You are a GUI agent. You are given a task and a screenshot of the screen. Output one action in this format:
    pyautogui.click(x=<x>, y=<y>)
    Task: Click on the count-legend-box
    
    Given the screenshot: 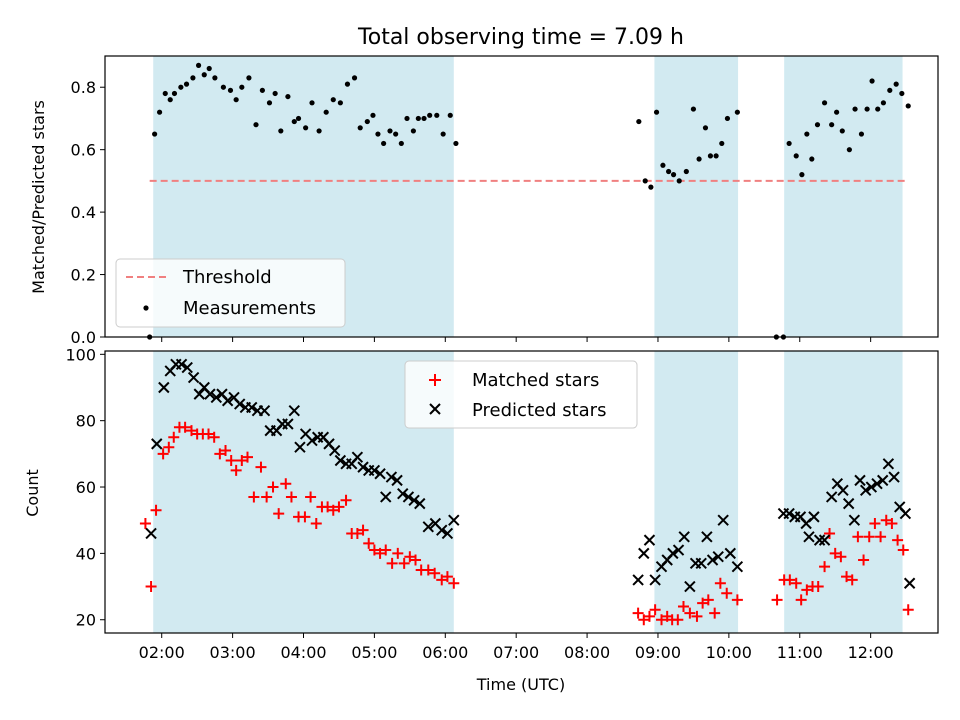 What is the action you would take?
    pyautogui.click(x=521, y=394)
    